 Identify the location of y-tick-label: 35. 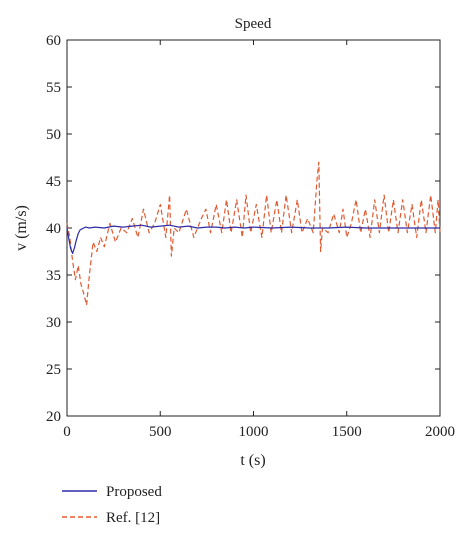
(53, 276).